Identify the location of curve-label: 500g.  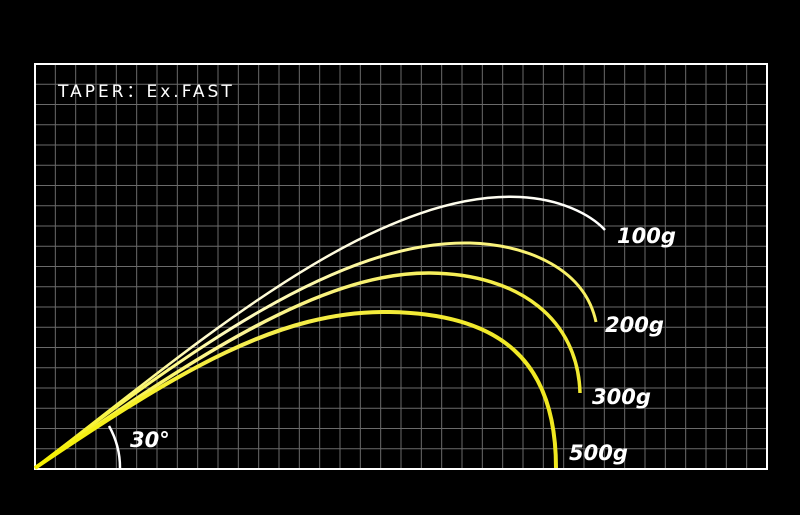
(598, 453).